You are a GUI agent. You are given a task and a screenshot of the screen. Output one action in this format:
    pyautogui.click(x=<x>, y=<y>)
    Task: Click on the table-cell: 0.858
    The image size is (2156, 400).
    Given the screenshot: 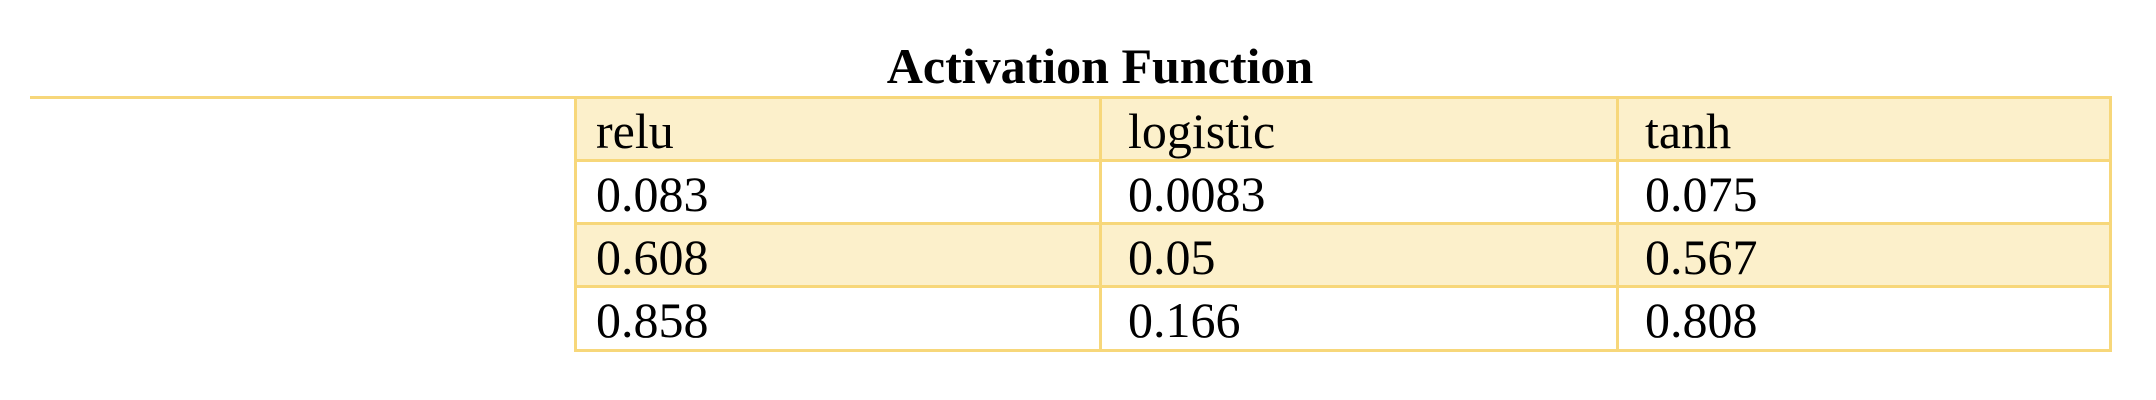 What is the action you would take?
    pyautogui.click(x=652, y=320)
    